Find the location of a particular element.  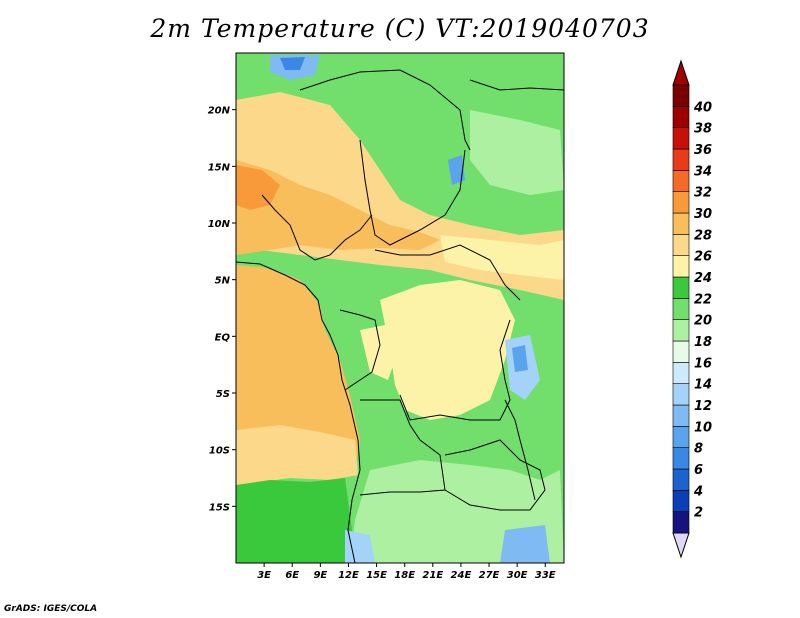

west-coastline is located at coordinates (298, 412).